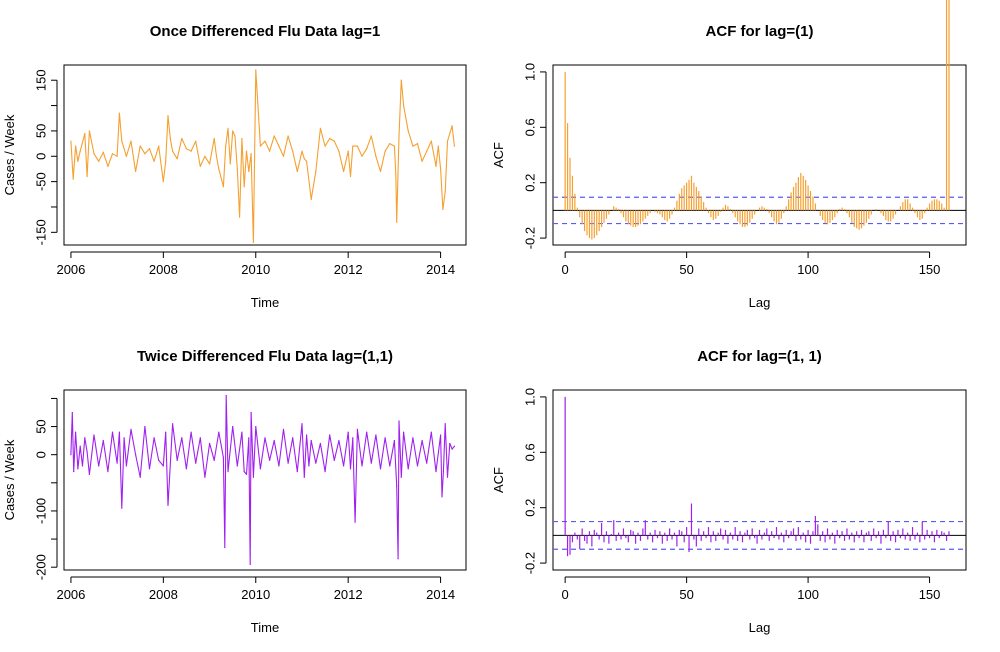 This screenshot has height=652, width=1000. What do you see at coordinates (759, 155) in the screenshot?
I see `plot-frame` at bounding box center [759, 155].